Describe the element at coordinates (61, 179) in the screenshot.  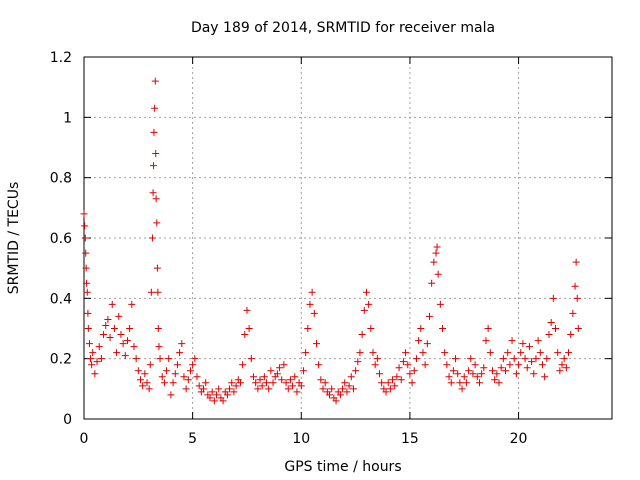
I see `y-tick-label: 0.8` at that location.